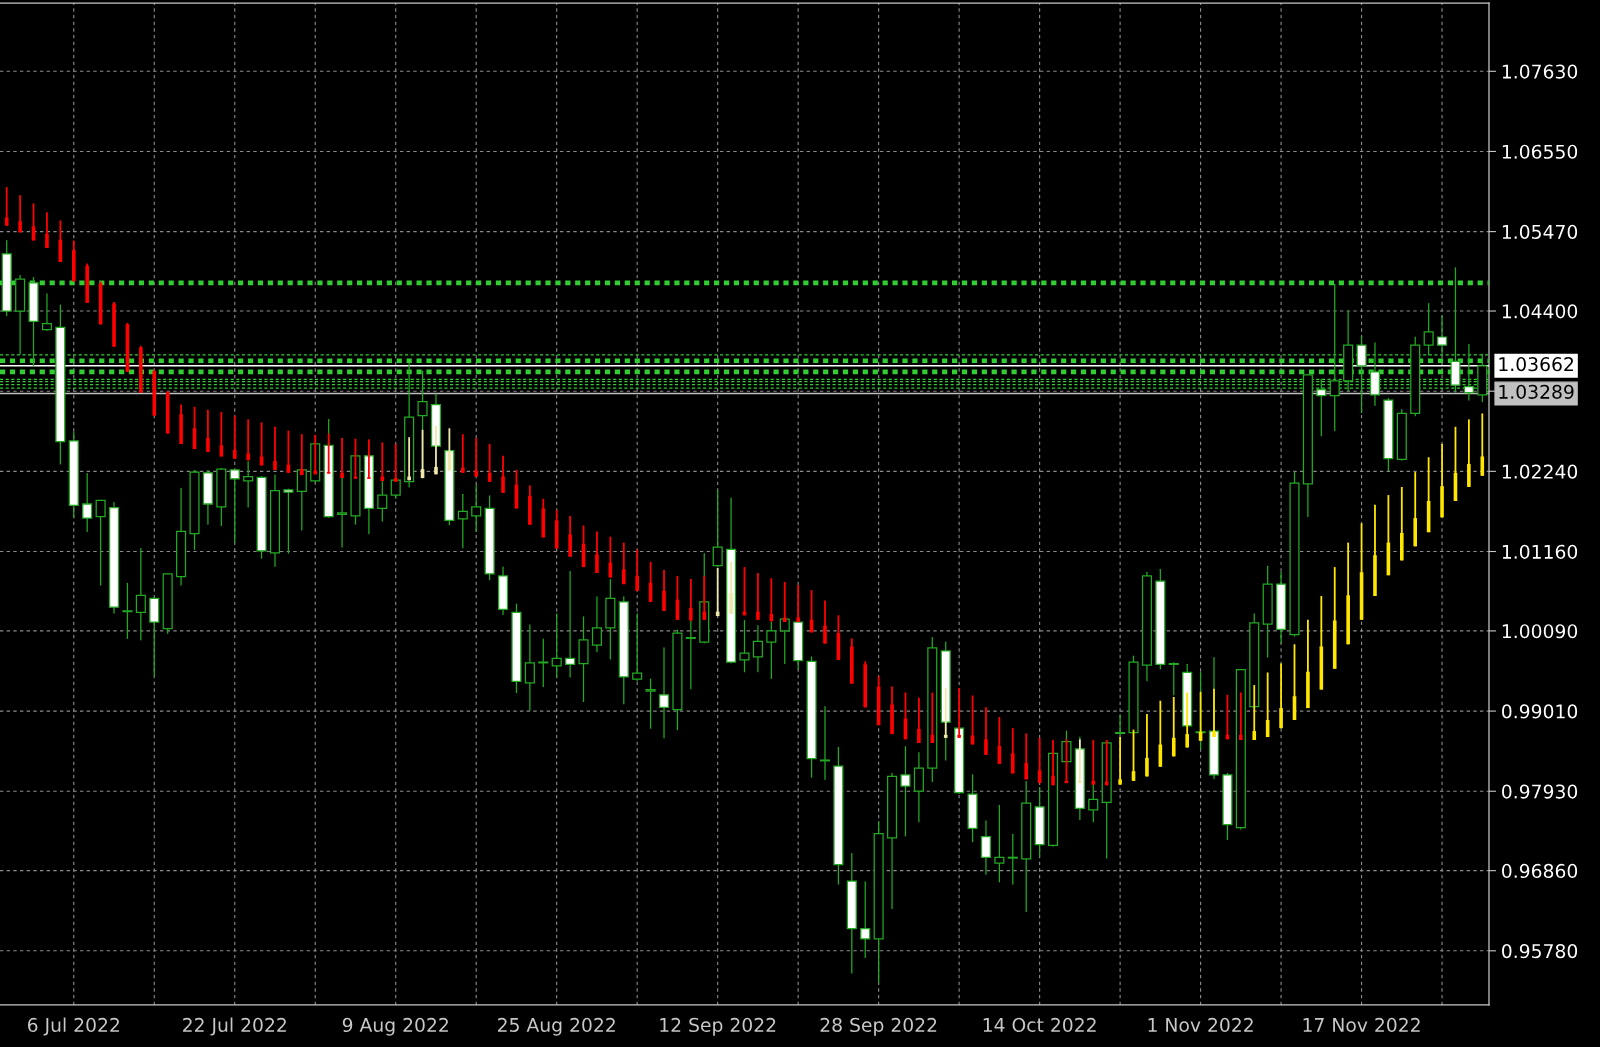 This screenshot has height=1047, width=1600. I want to click on x-tick-label: 25 Aug 2022, so click(556, 1026).